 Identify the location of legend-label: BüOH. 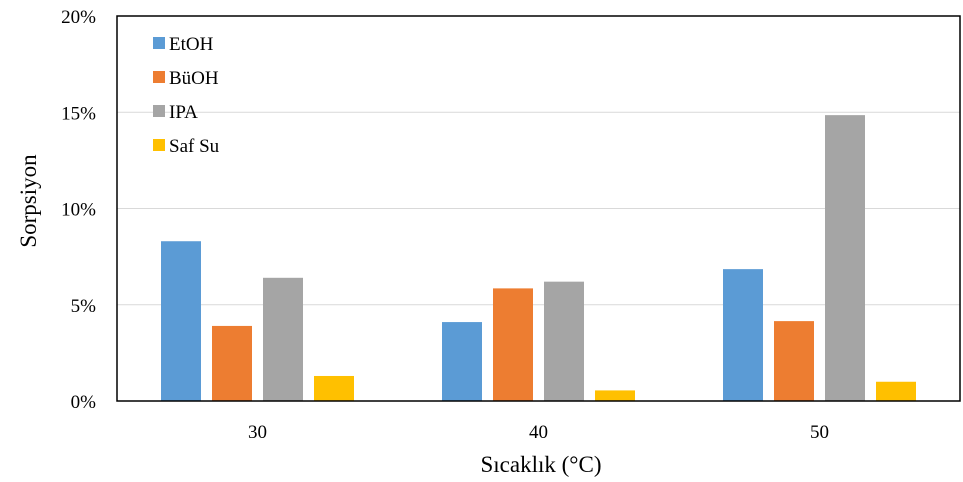
(194, 78).